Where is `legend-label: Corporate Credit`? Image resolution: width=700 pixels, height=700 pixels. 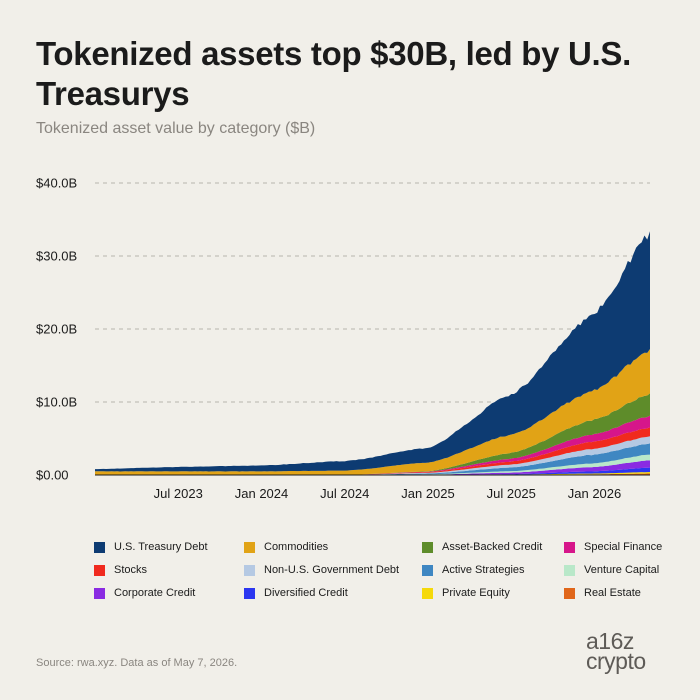
legend-label: Corporate Credit is located at coordinates (155, 593).